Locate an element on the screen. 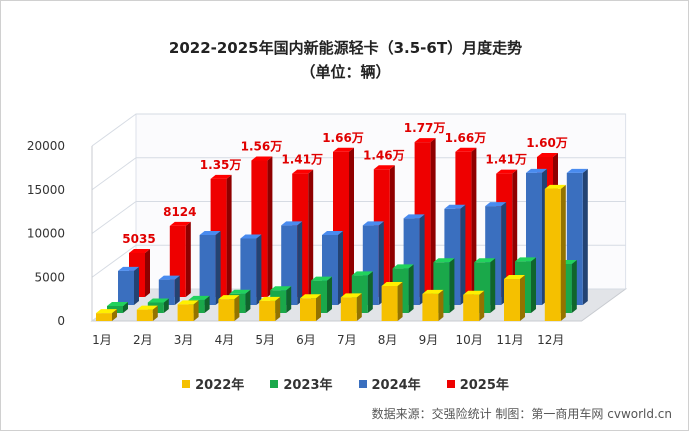 The image size is (689, 432). legend-label: 2022年 is located at coordinates (220, 385).